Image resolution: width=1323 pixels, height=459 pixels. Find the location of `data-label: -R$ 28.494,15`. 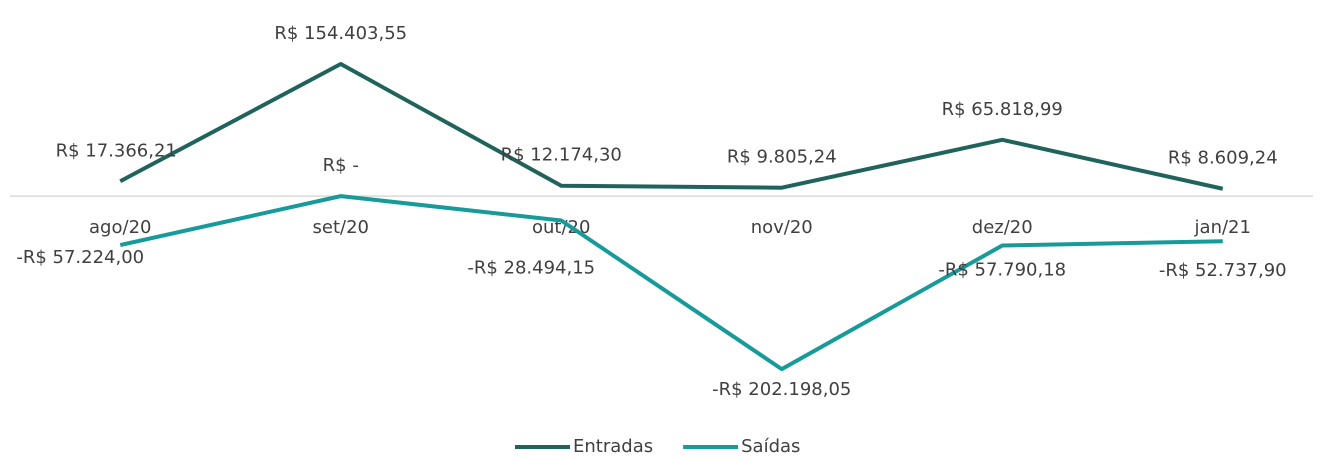

data-label: -R$ 28.494,15 is located at coordinates (531, 267).